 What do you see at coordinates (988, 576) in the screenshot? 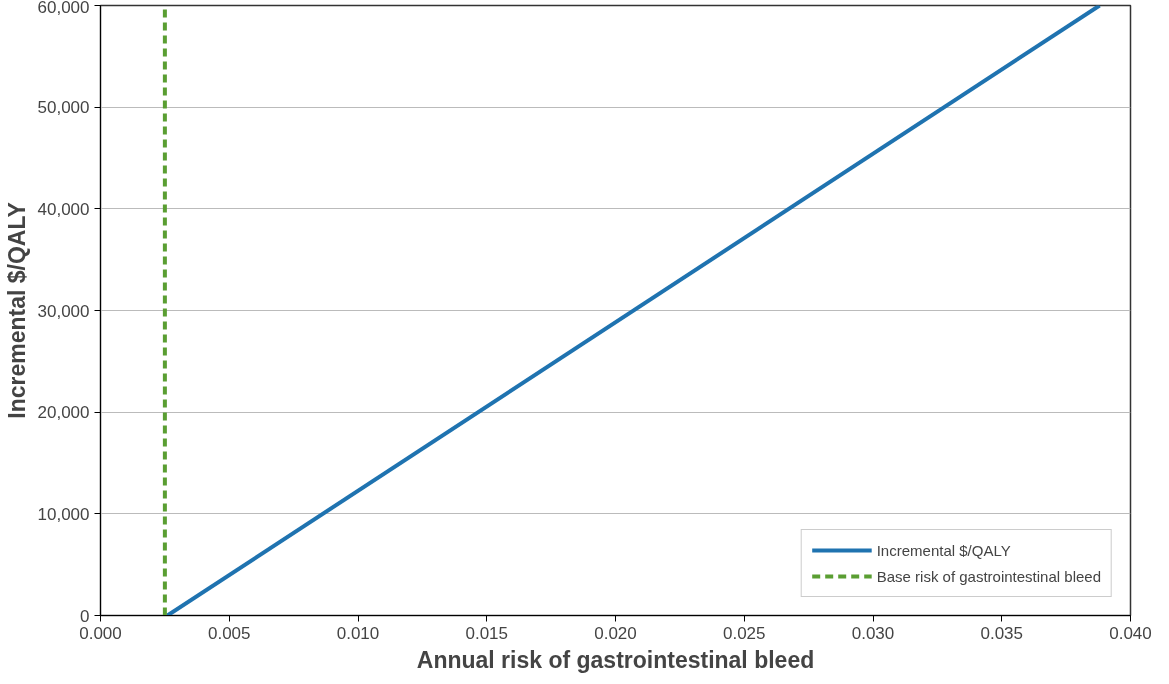
I see `legend-label: Base risk of gastrointestinal bleed` at bounding box center [988, 576].